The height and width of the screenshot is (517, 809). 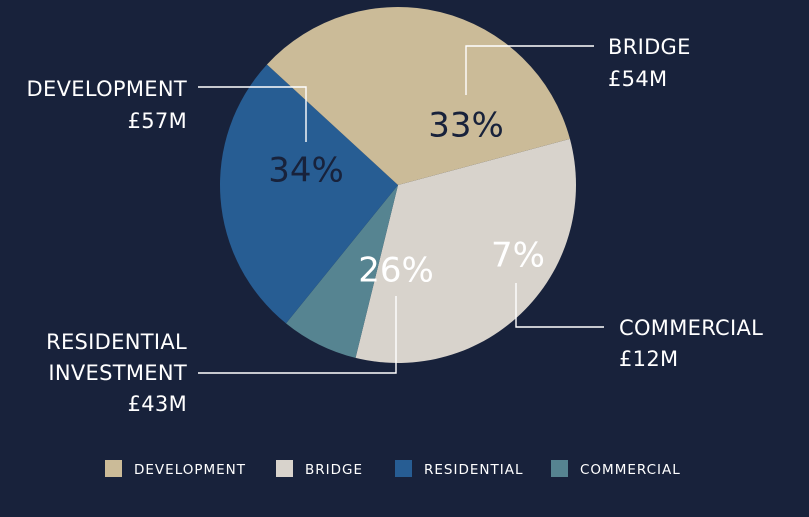 What do you see at coordinates (252, 114) in the screenshot?
I see `leader-line-development` at bounding box center [252, 114].